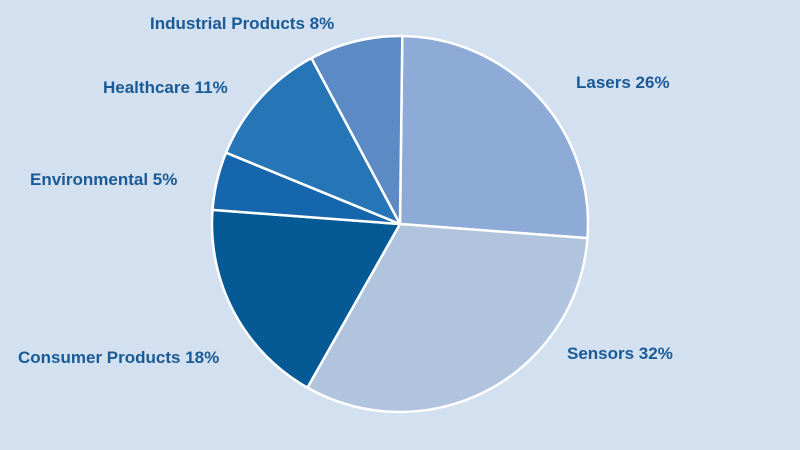 This screenshot has width=800, height=450. Describe the element at coordinates (357, 130) in the screenshot. I see `pie-slice-industrial-products` at that location.